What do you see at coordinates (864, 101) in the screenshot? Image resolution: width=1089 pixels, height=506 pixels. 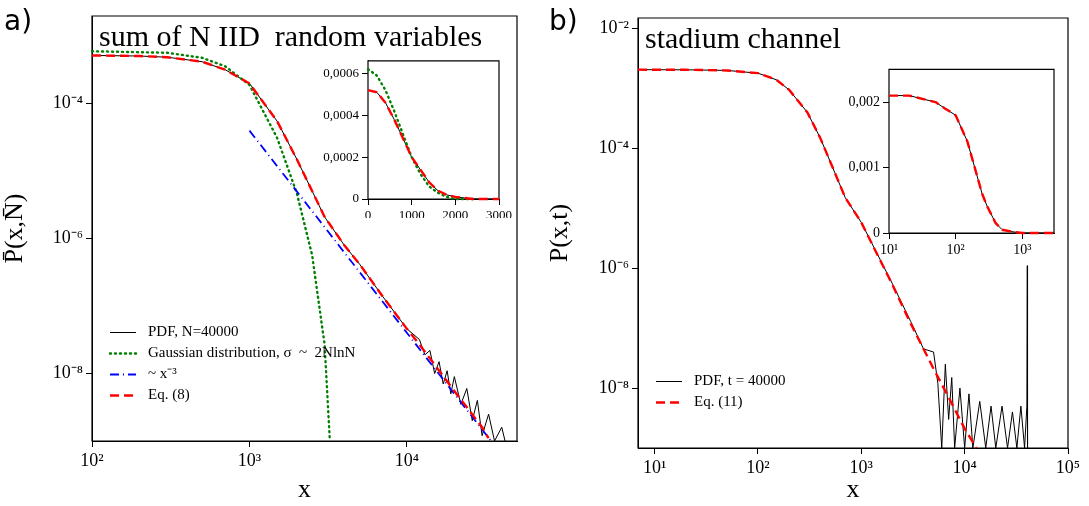 I see `y-tick-label: 0,002` at bounding box center [864, 101].